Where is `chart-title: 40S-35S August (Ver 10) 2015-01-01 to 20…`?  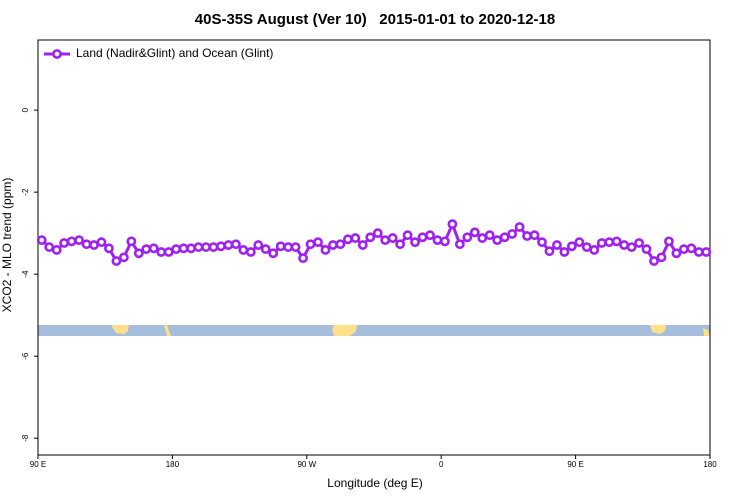 chart-title: 40S-35S August (Ver 10) 2015-01-01 to 20… is located at coordinates (375, 19).